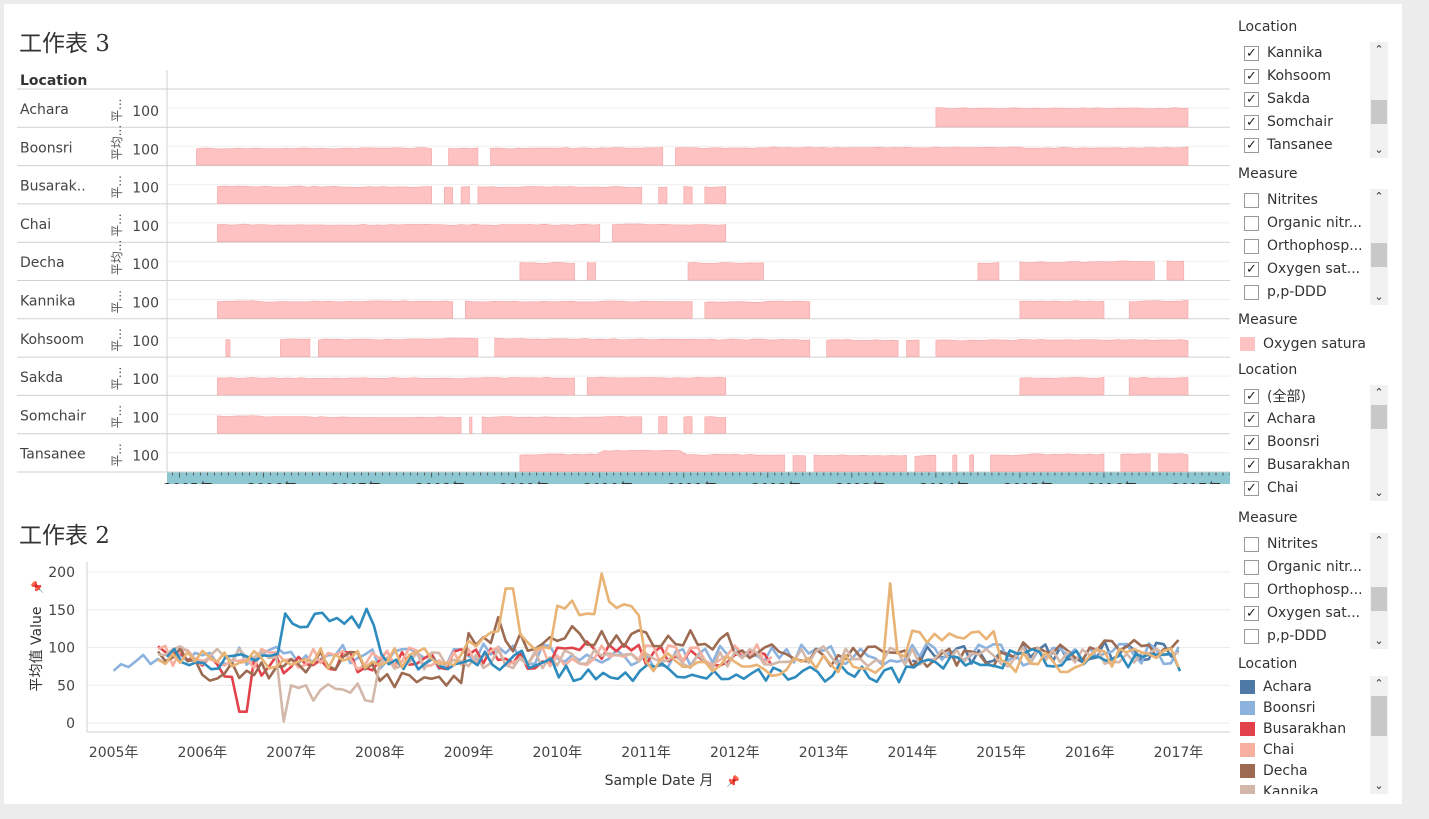  Describe the element at coordinates (1302, 122) in the screenshot. I see `filter-item: ✓ Somchair` at that location.